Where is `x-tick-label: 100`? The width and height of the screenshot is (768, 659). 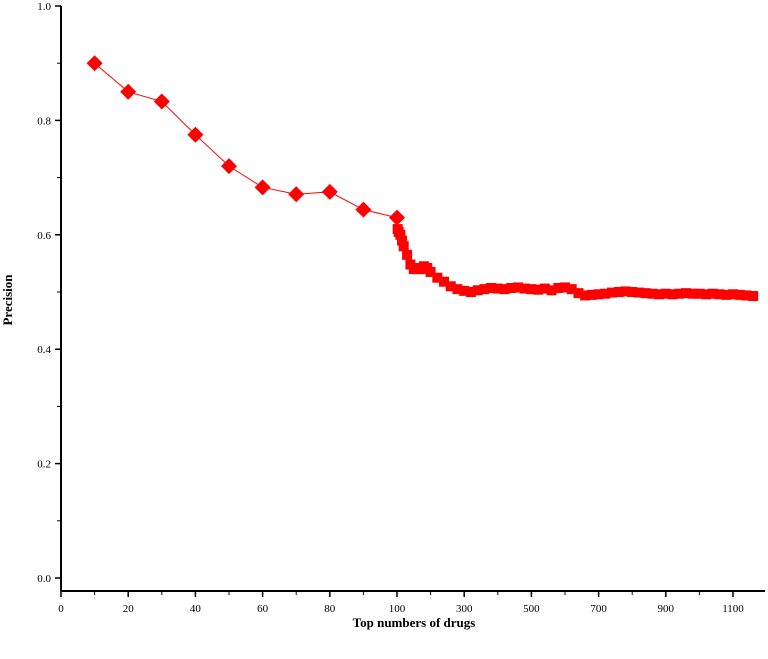 x-tick-label: 100 is located at coordinates (397, 609).